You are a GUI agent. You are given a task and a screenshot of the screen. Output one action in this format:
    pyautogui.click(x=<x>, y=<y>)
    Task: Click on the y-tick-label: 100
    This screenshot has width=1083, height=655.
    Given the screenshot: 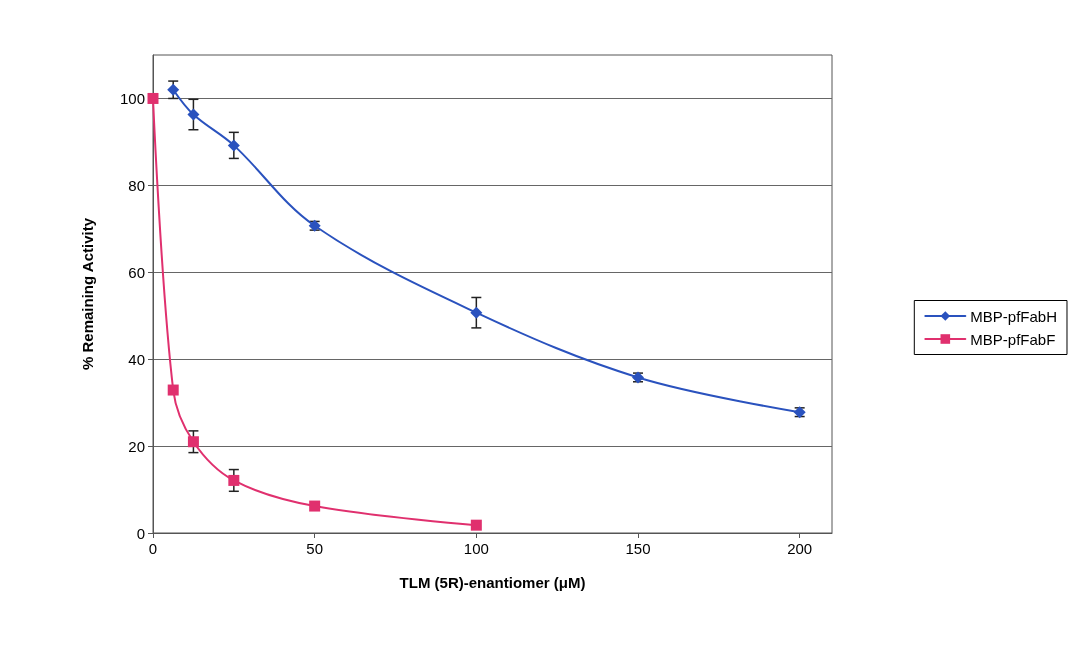 What is the action you would take?
    pyautogui.click(x=132, y=98)
    